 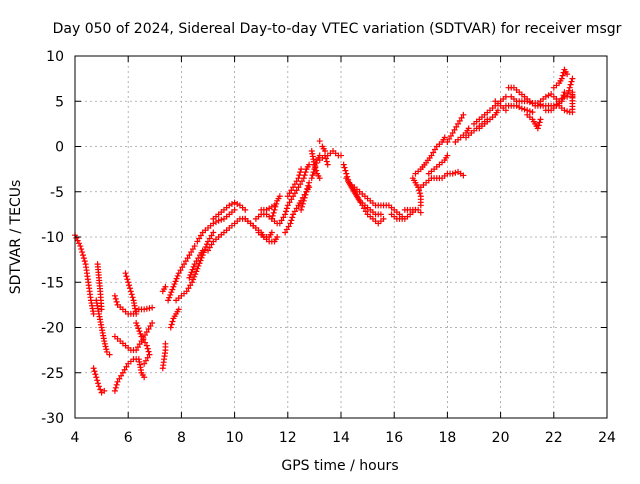 What do you see at coordinates (288, 438) in the screenshot?
I see `x-tick-label: 12` at bounding box center [288, 438].